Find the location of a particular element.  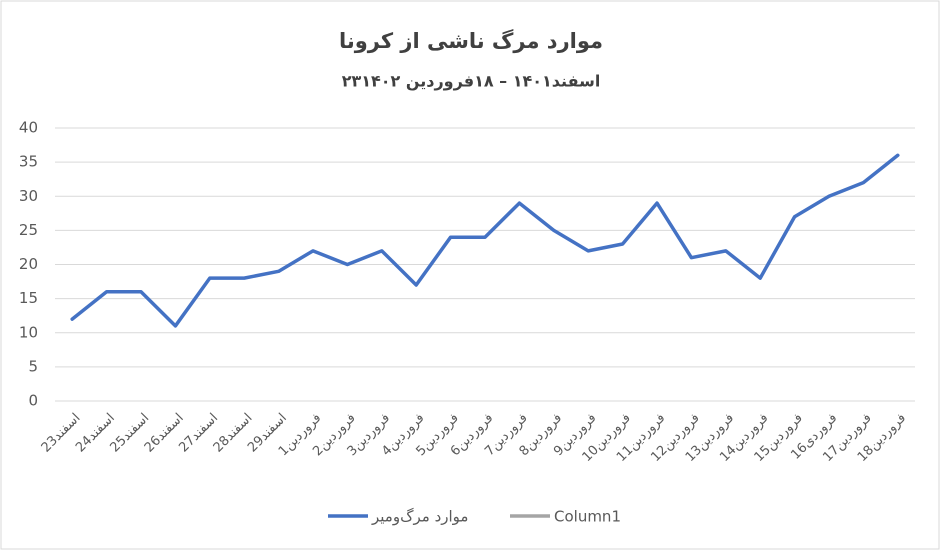

y-tick-label: 40 is located at coordinates (28, 128).